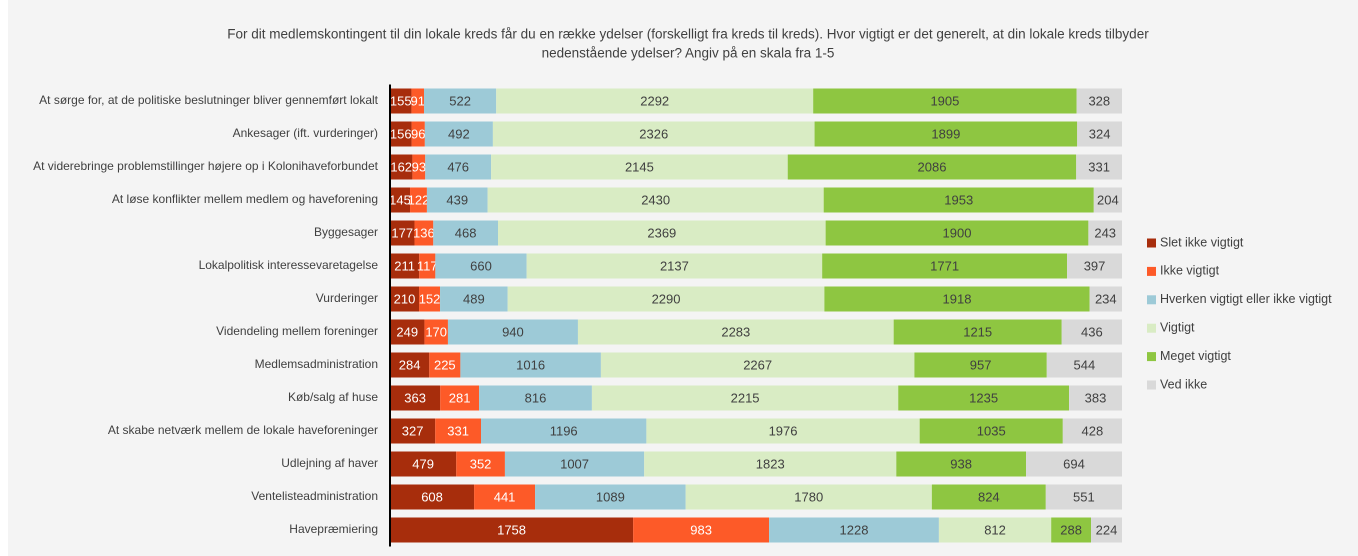 The image size is (1358, 556). I want to click on data-label: 1780, so click(808, 496).